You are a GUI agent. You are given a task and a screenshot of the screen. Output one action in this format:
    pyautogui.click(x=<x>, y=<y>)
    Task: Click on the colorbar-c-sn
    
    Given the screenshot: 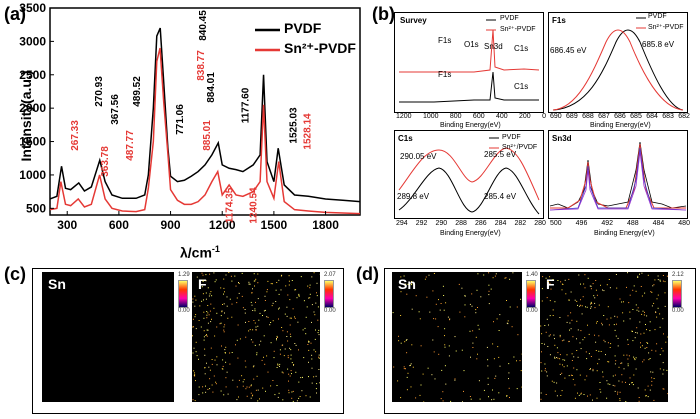 What is the action you would take?
    pyautogui.click(x=183, y=294)
    